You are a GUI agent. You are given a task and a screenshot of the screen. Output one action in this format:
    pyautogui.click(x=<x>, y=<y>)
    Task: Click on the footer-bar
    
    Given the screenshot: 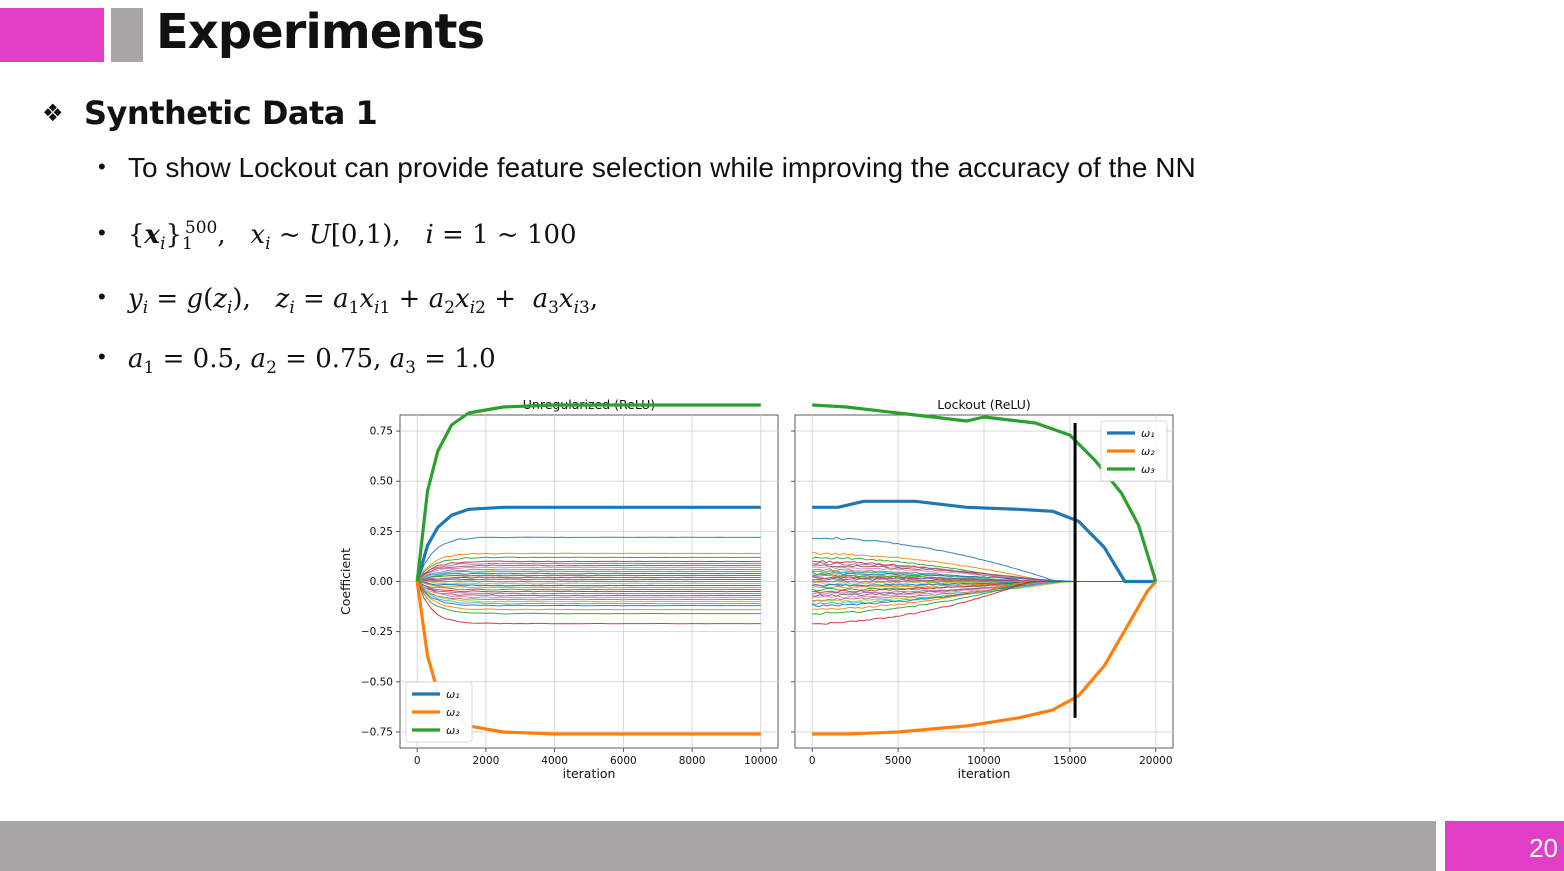 What is the action you would take?
    pyautogui.click(x=718, y=846)
    